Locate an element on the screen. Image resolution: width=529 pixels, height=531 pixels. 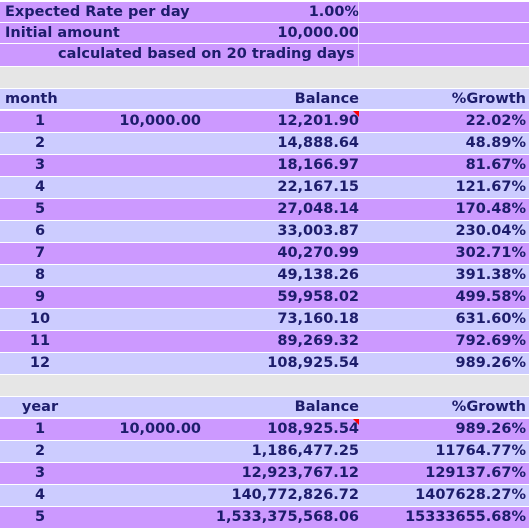
table-row: 2 1,186,477.25 11764.77% is located at coordinates (264, 452).